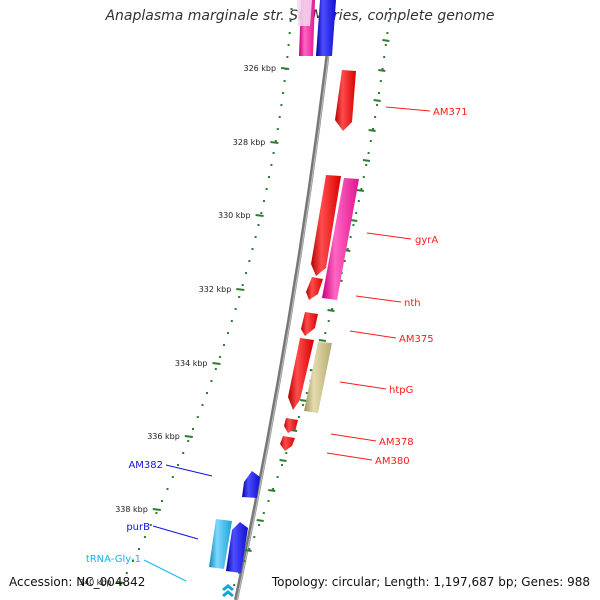  Describe the element at coordinates (113, 559) in the screenshot. I see `gene-label-trna-gly-1: tRNA-Gly-1` at that location.